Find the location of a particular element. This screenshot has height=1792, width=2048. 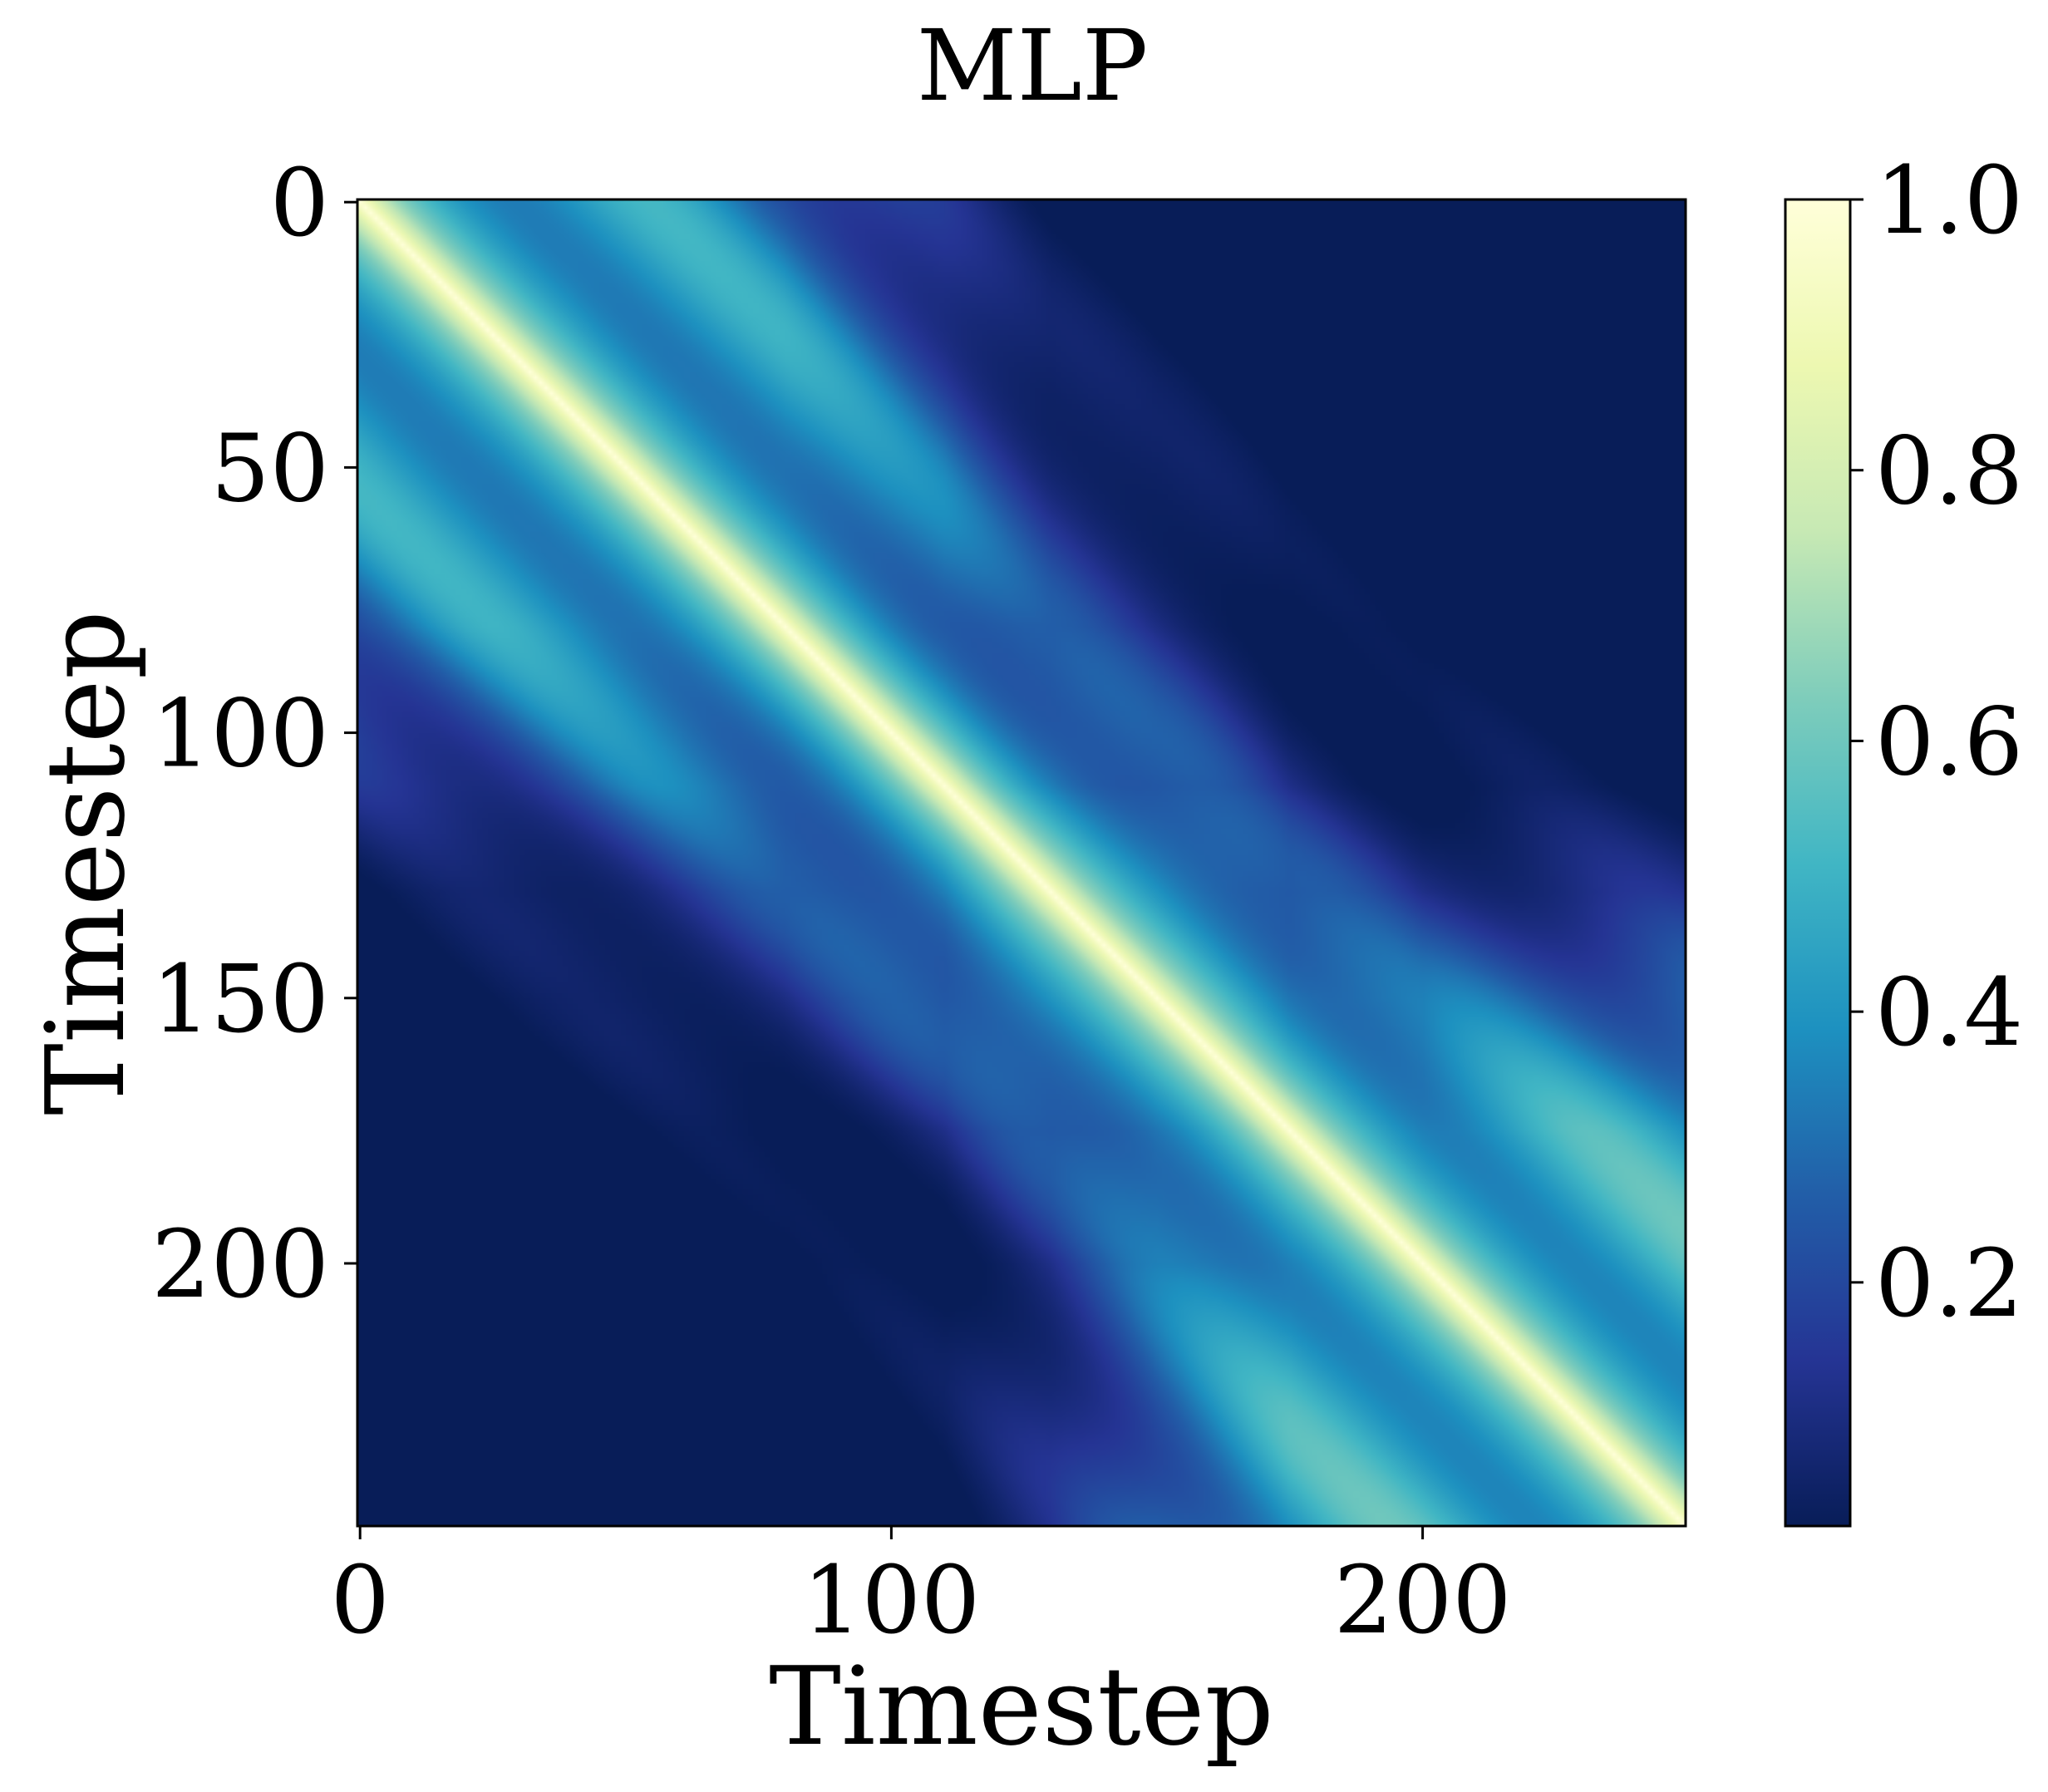

colorbar-frame is located at coordinates (1818, 863).